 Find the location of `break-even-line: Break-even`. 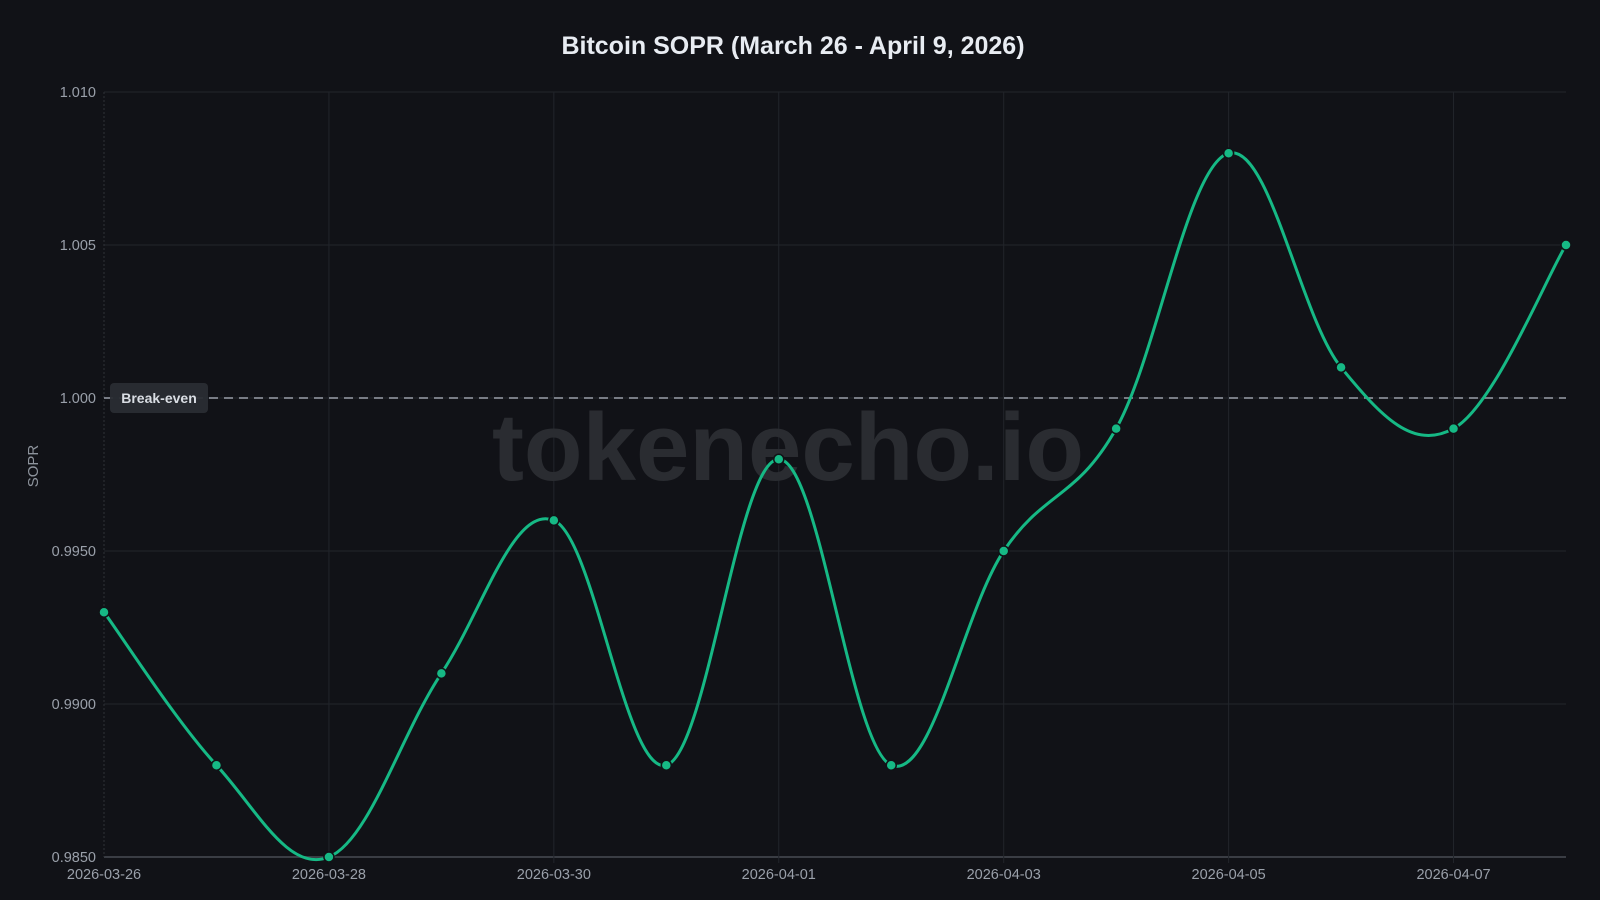

break-even-line: Break-even is located at coordinates (835, 398).